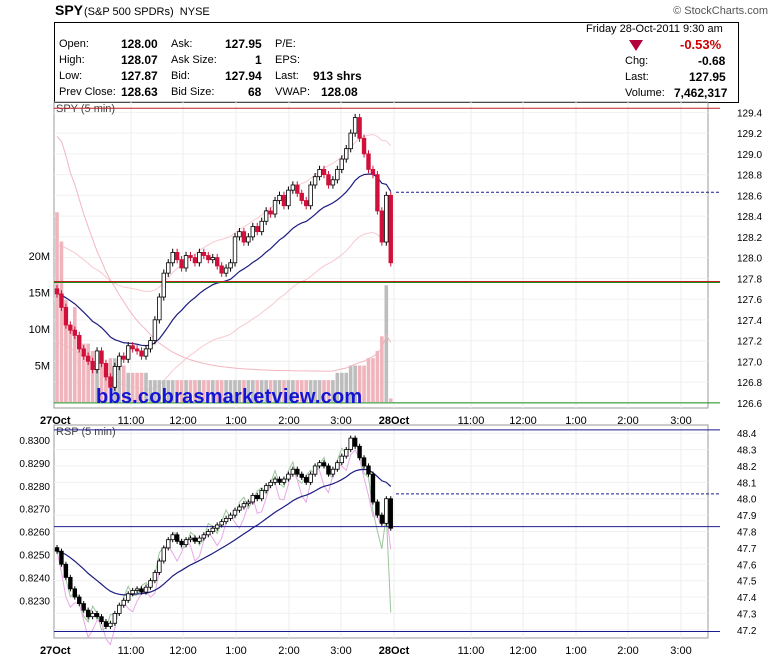  What do you see at coordinates (747, 500) in the screenshot?
I see `y-tick-label: 48.0` at bounding box center [747, 500].